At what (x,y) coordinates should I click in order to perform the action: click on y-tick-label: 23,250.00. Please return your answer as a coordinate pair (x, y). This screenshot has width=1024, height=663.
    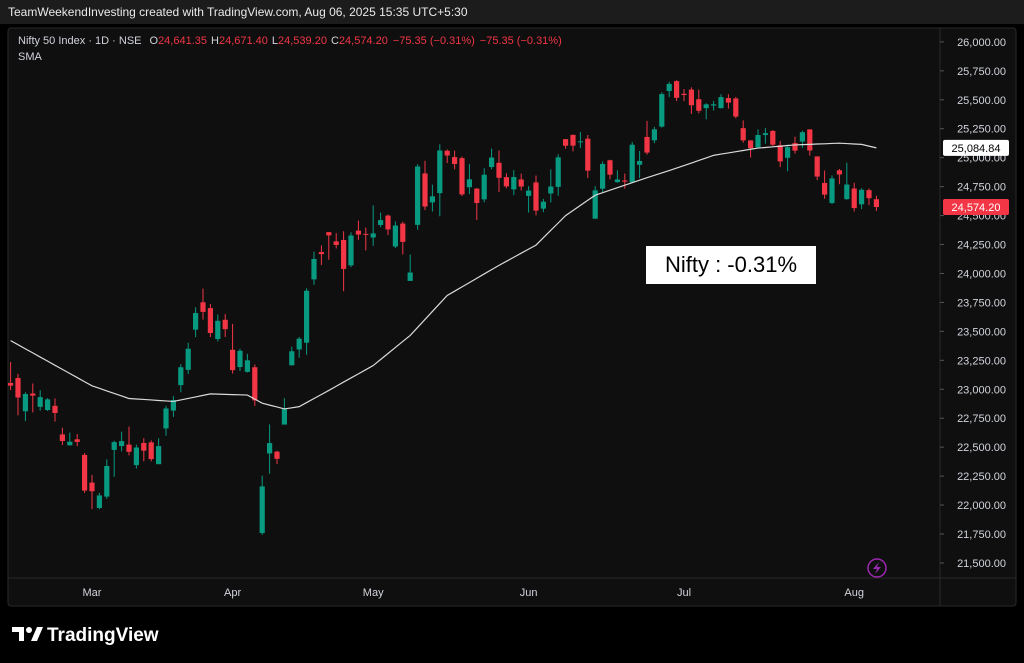
    Looking at the image, I should click on (981, 361).